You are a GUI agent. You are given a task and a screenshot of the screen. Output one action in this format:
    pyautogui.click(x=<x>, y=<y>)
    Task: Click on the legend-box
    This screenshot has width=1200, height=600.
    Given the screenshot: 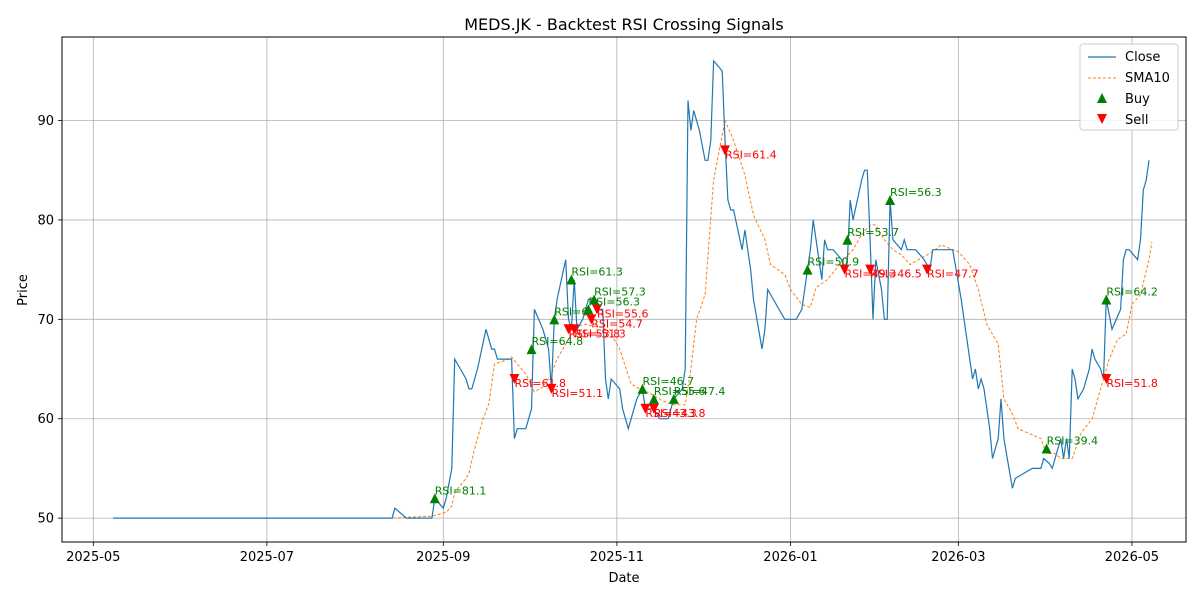 What is the action you would take?
    pyautogui.click(x=1129, y=87)
    